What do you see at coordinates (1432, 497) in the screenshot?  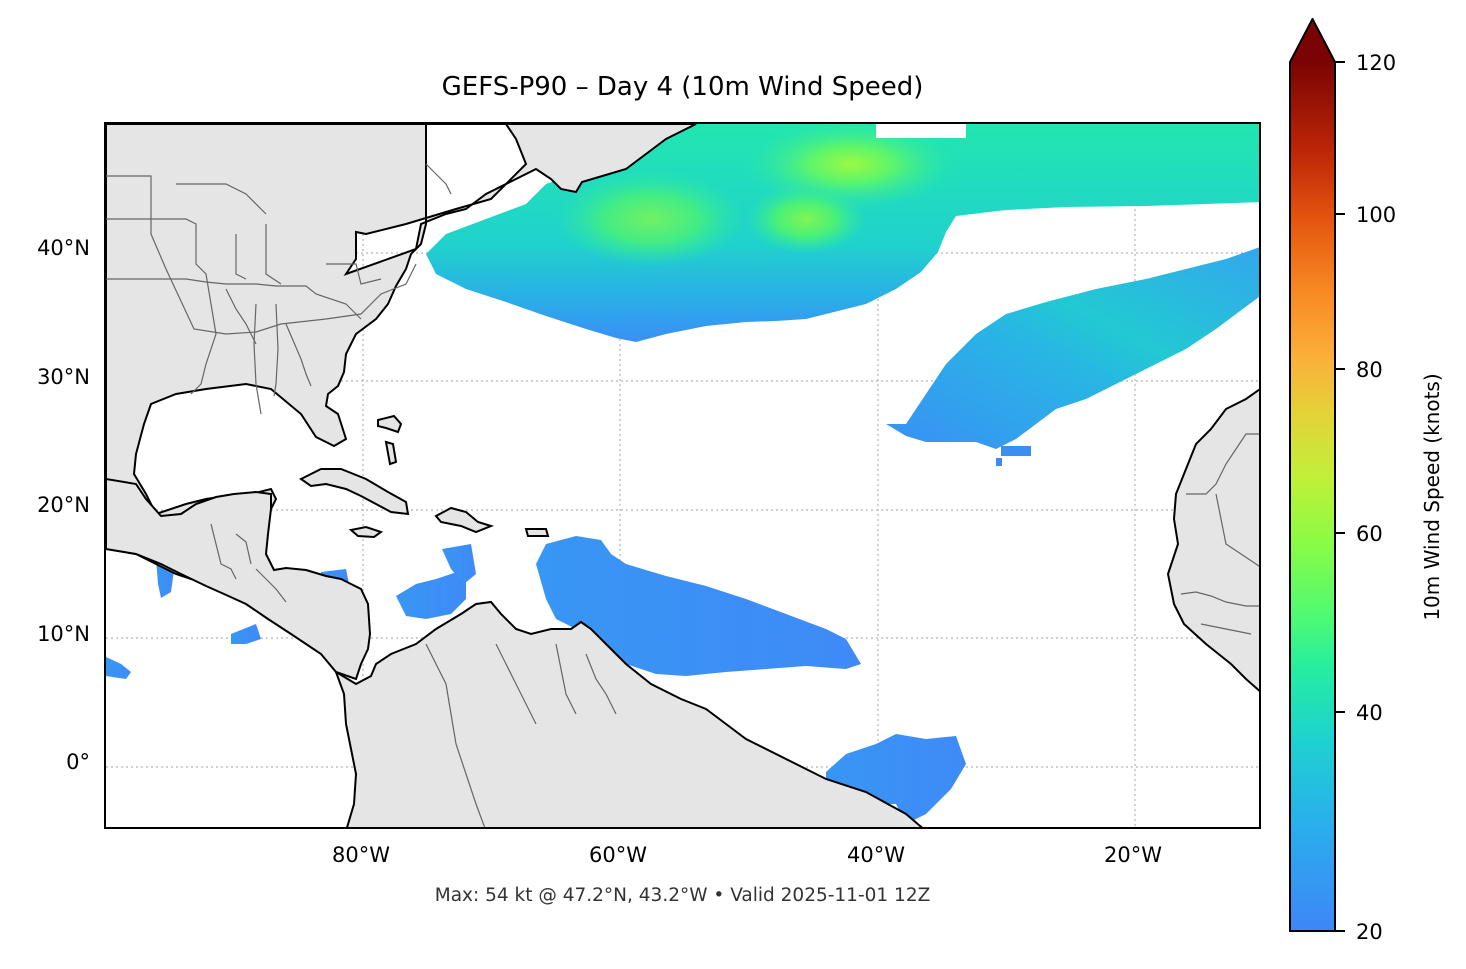 I see `colorbar-label: 10m Wind Speed (knots)` at bounding box center [1432, 497].